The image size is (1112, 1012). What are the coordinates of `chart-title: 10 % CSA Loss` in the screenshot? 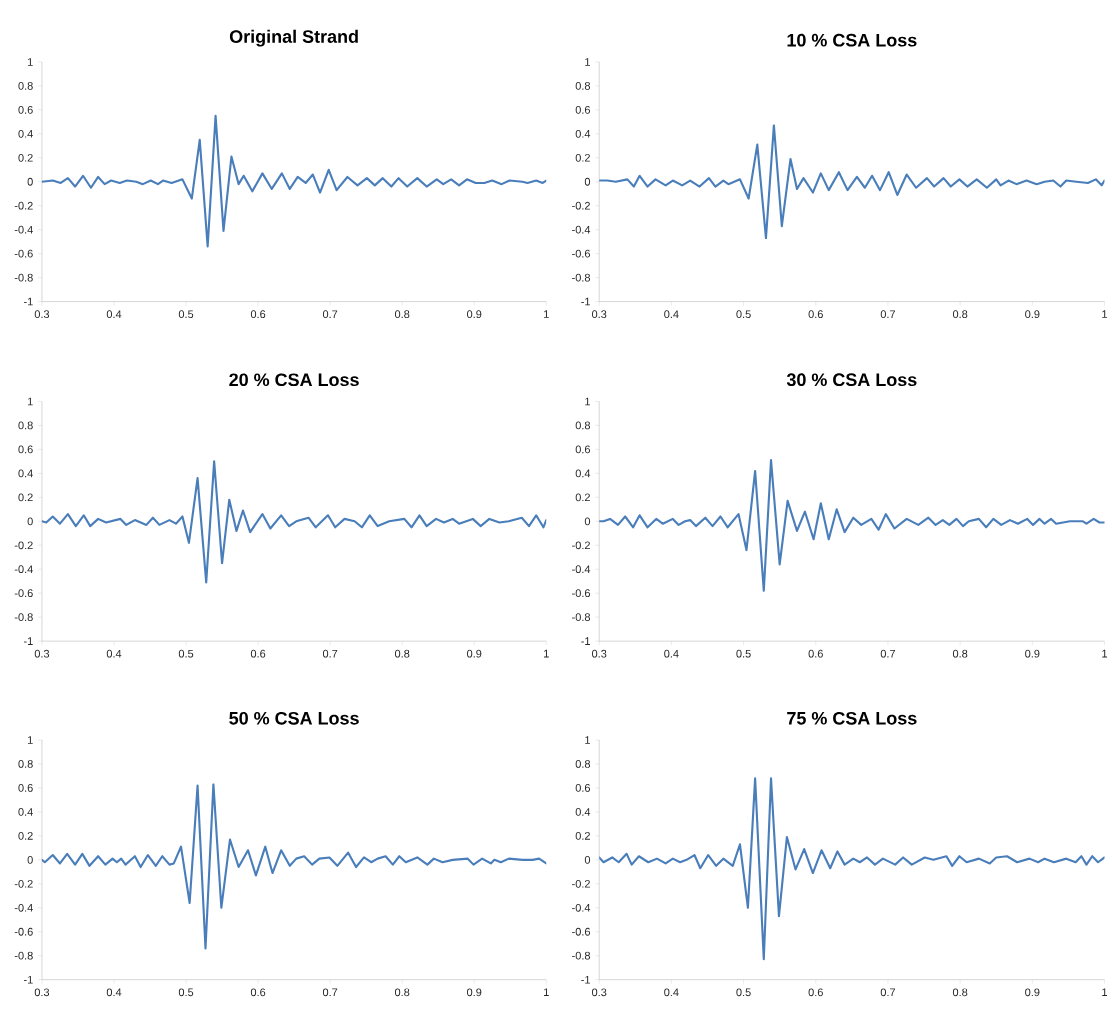 It's located at (852, 40).